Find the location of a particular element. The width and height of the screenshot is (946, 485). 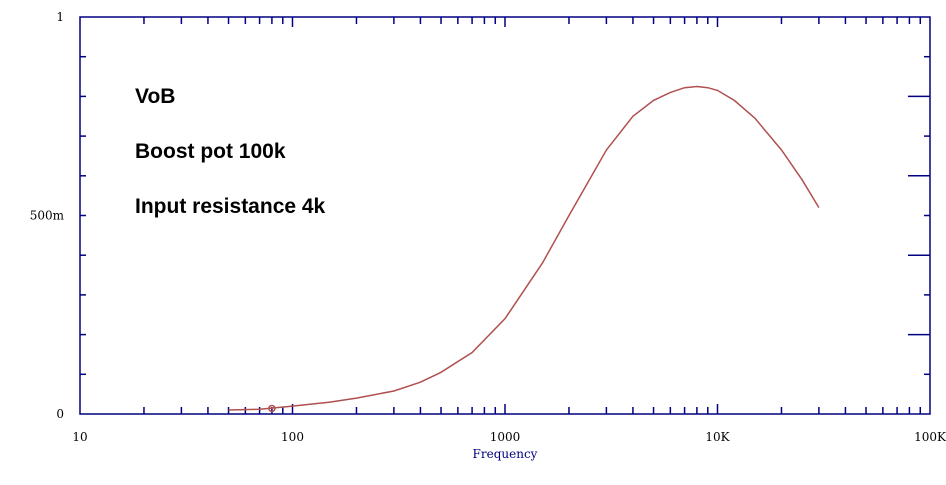

x-tick-label: 1000 is located at coordinates (505, 437).